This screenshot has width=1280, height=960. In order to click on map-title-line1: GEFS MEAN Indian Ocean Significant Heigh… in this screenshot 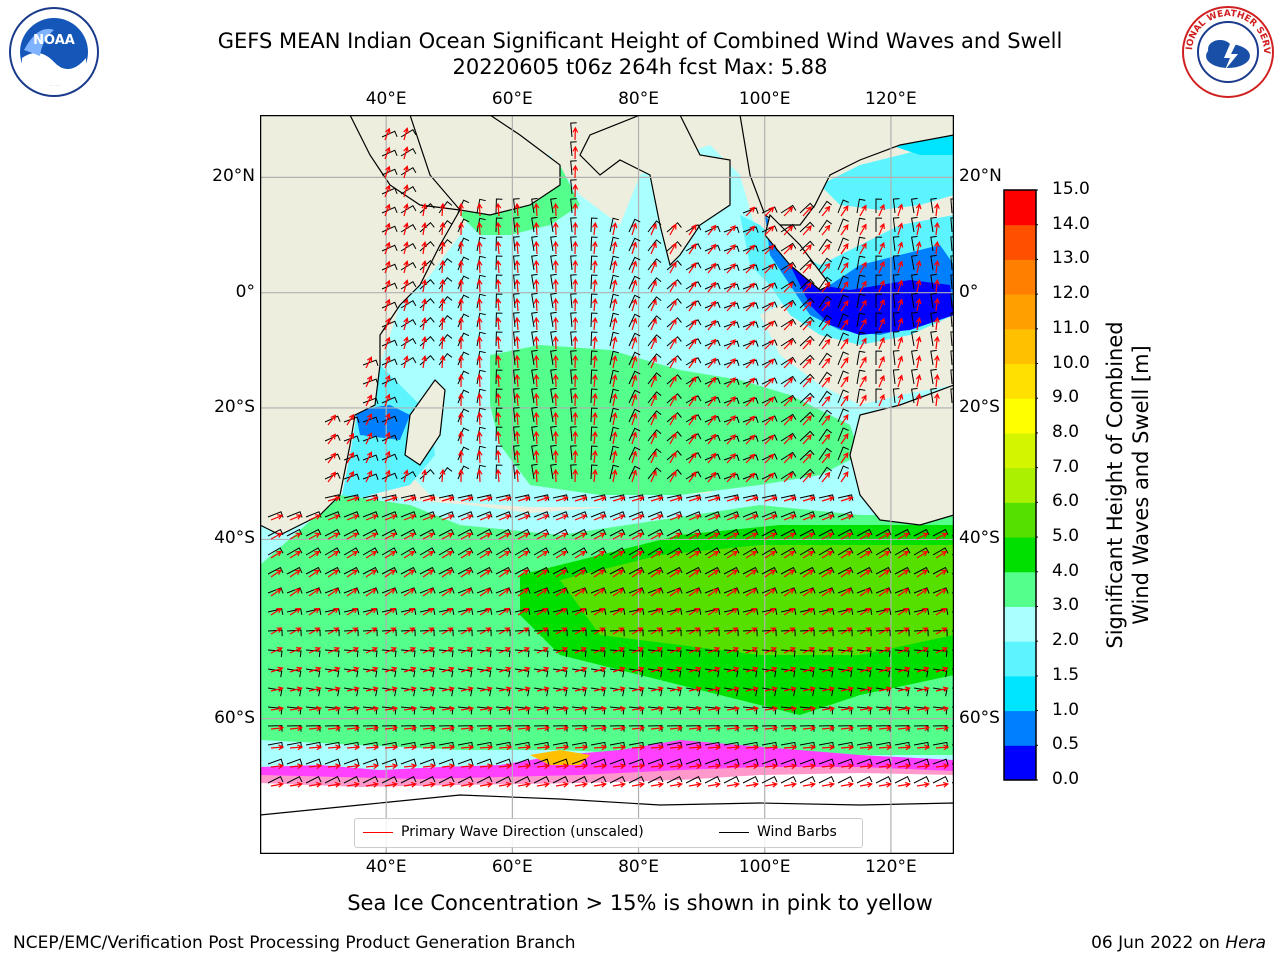, I will do `click(640, 41)`.